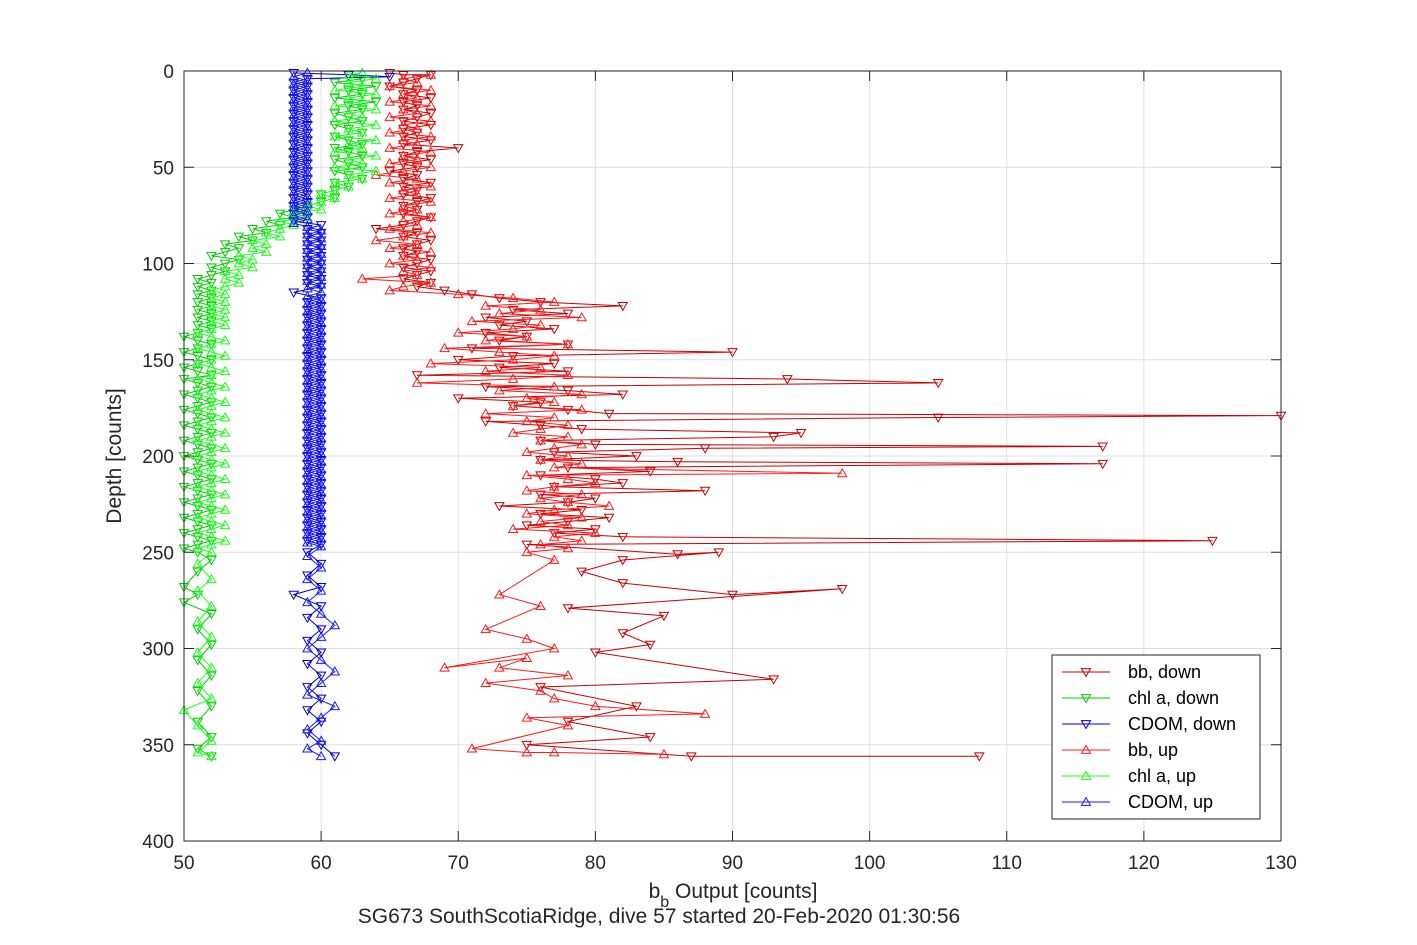 This screenshot has width=1417, height=945. Describe the element at coordinates (1162, 776) in the screenshot. I see `legend-entry-label: chl a, up` at that location.